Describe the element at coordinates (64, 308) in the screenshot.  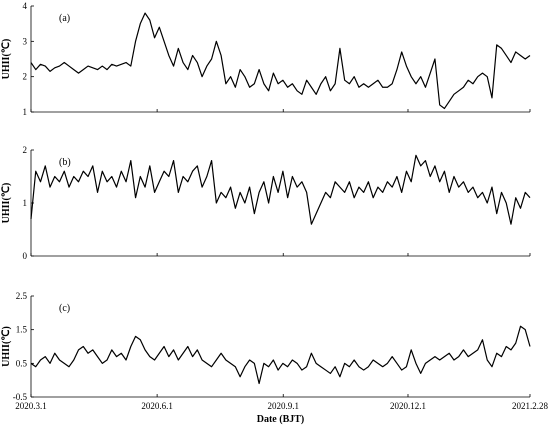
I see `panel-label: (c)` at that location.